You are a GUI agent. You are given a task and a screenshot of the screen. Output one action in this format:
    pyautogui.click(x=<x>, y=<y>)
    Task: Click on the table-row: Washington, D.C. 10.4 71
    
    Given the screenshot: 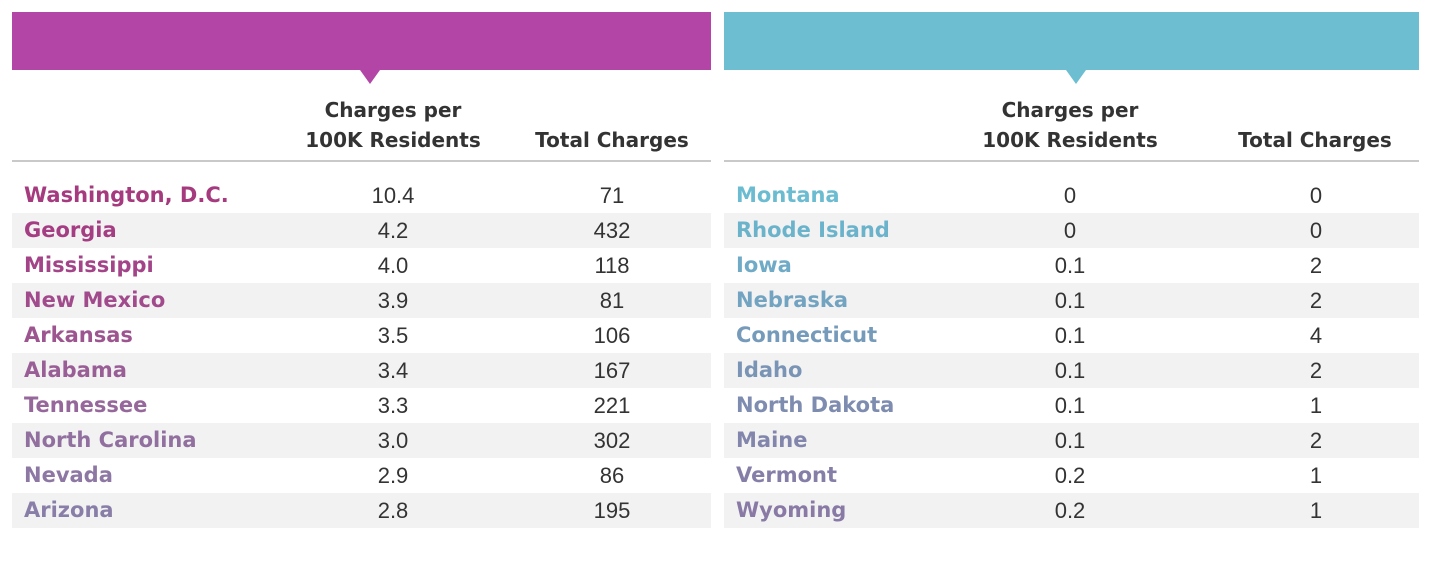 What is the action you would take?
    pyautogui.click(x=361, y=195)
    